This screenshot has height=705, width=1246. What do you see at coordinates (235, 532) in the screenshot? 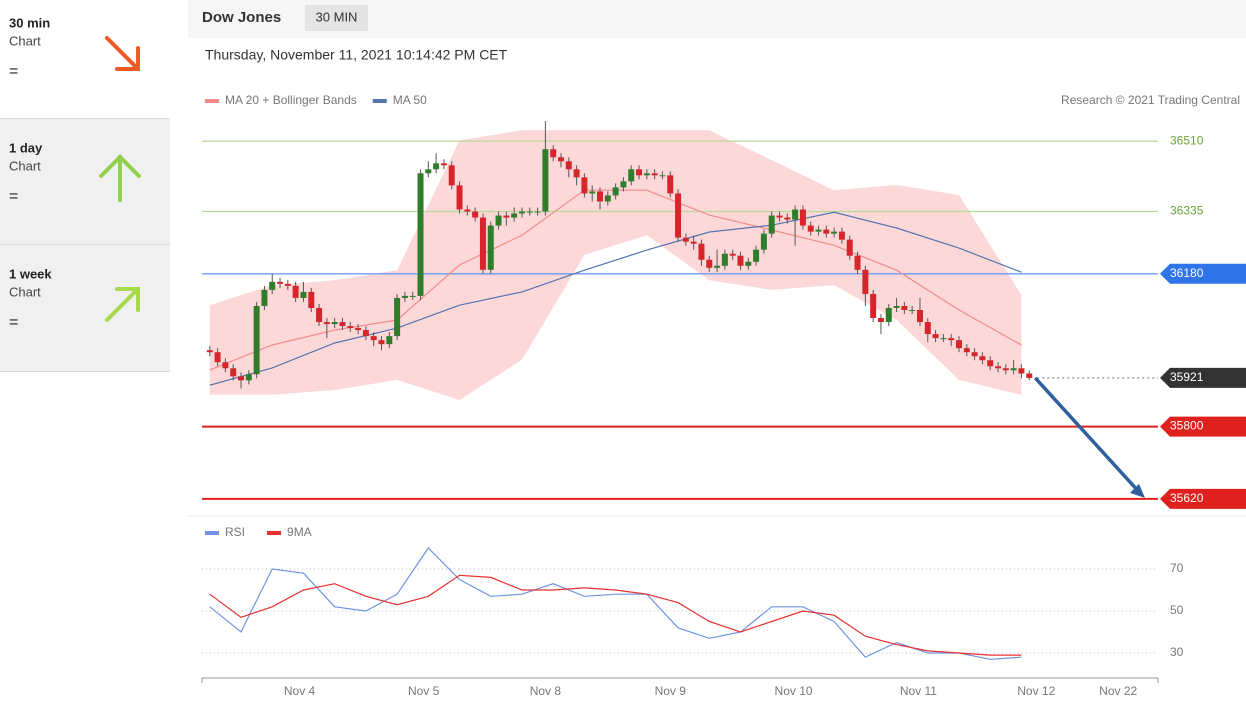
I see `legend-label: RSI` at bounding box center [235, 532].